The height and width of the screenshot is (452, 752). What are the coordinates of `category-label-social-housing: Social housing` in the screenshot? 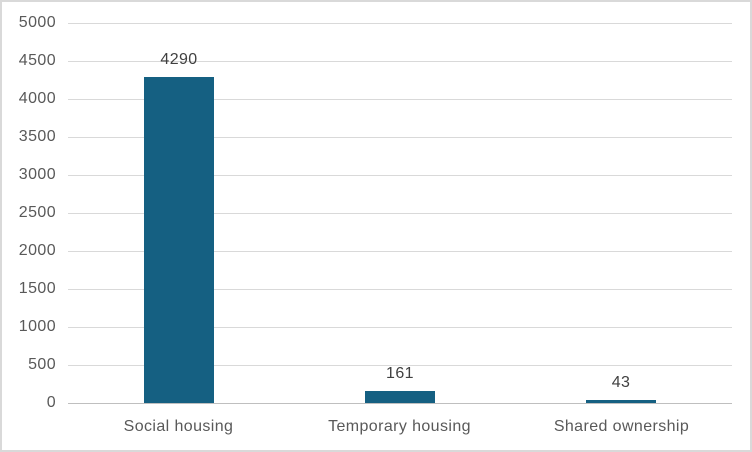 It's located at (178, 426).